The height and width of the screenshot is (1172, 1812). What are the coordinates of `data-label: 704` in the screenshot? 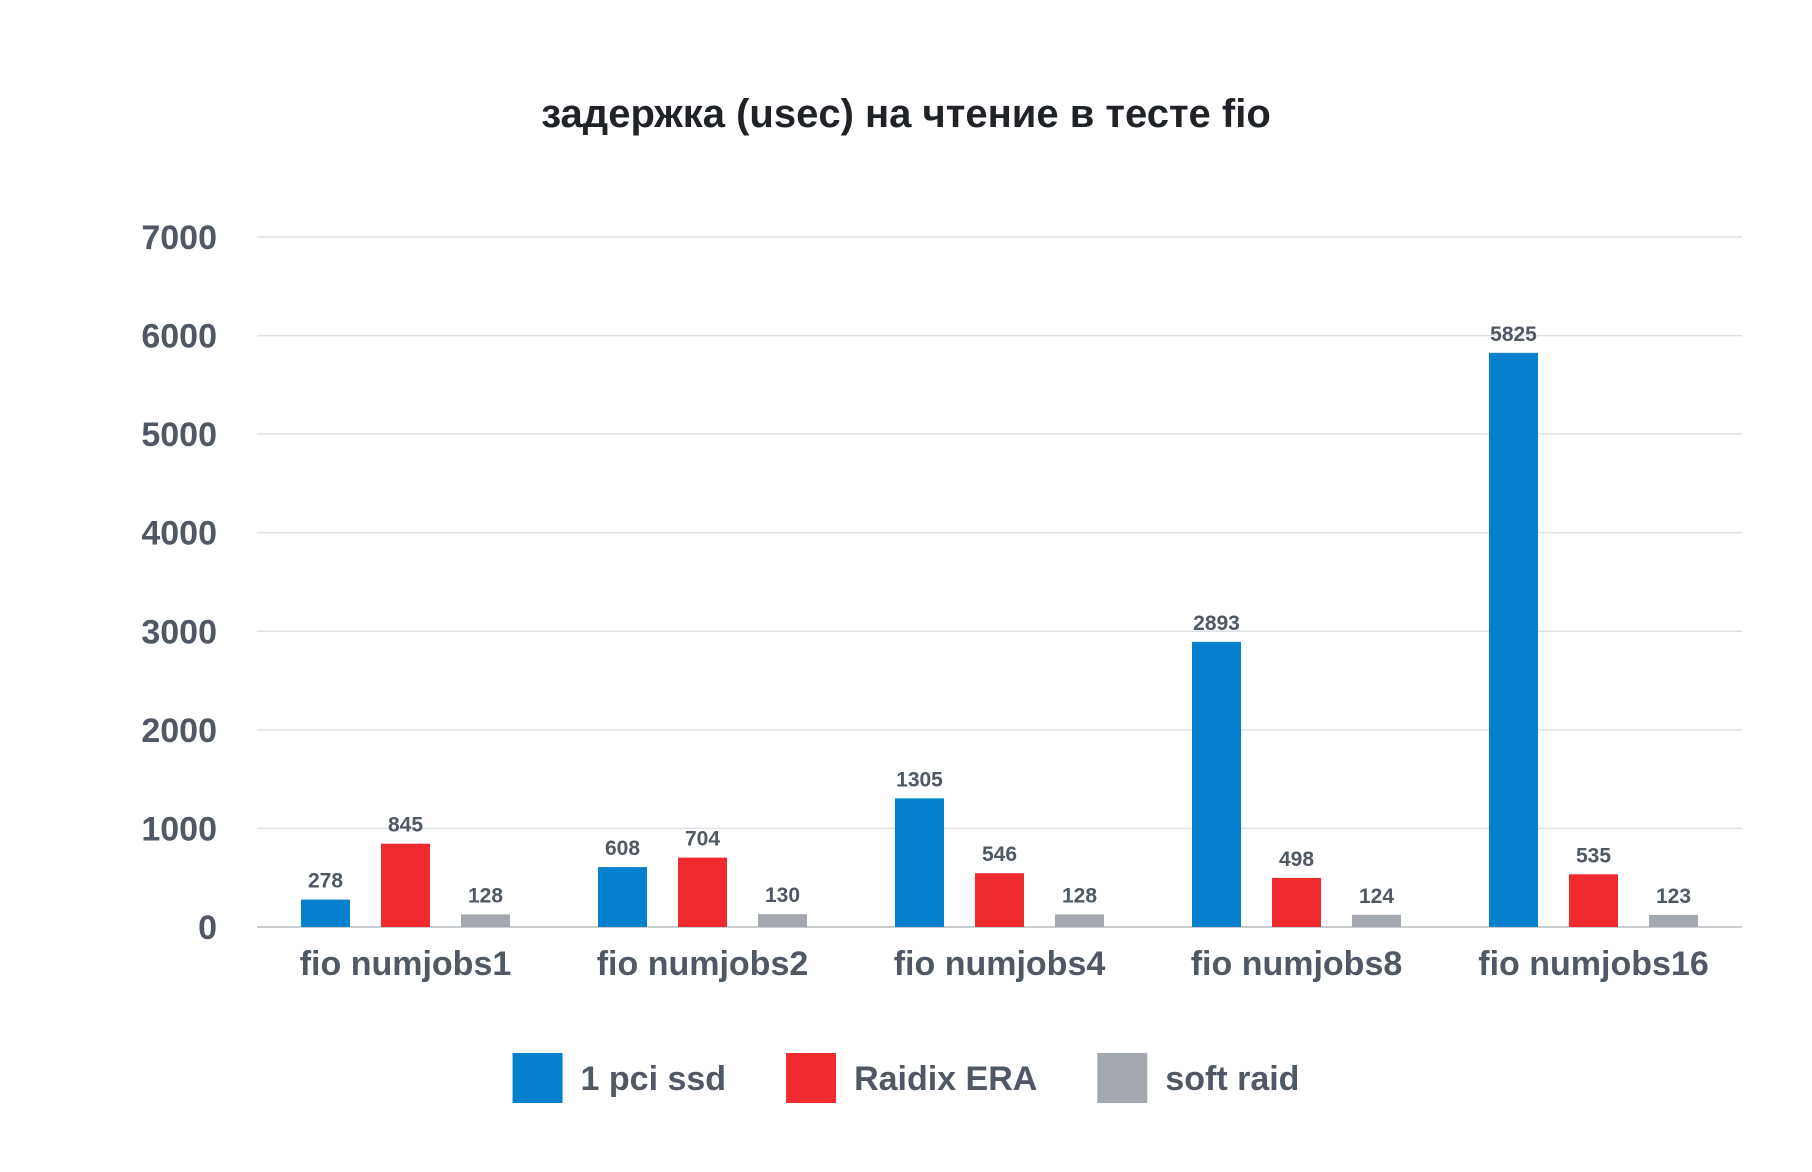 It's located at (702, 839).